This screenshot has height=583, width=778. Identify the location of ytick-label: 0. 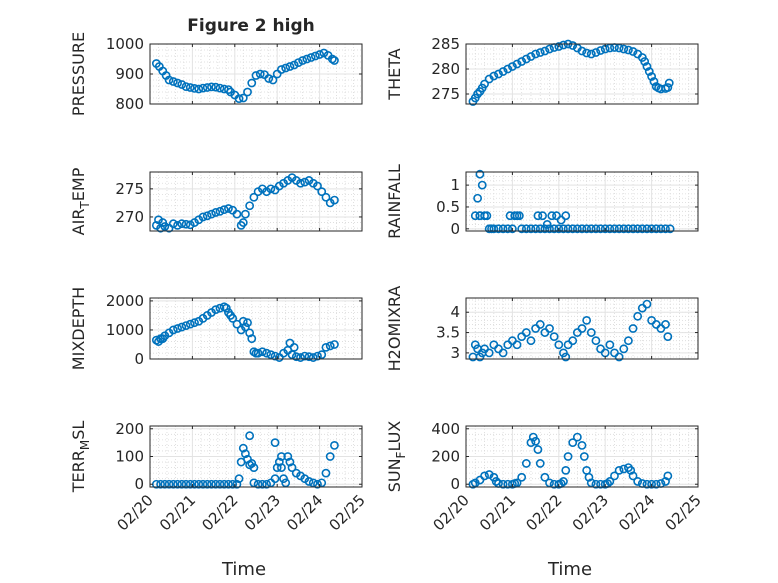
(139, 359).